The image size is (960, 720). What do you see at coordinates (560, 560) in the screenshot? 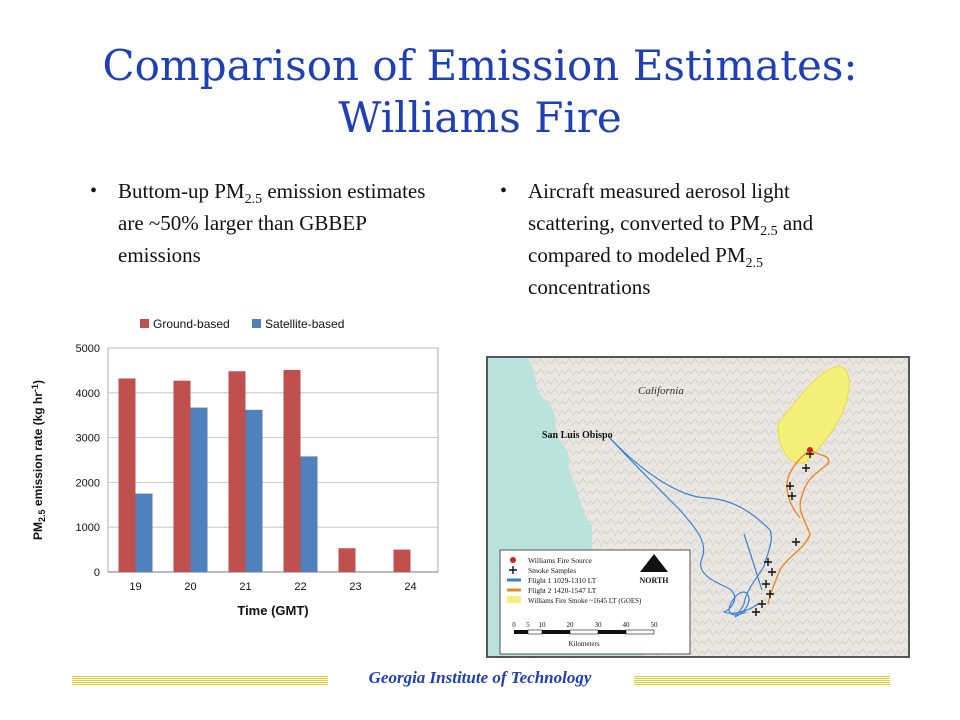
I see `legend-fire-source: Williams Fire Source` at bounding box center [560, 560].